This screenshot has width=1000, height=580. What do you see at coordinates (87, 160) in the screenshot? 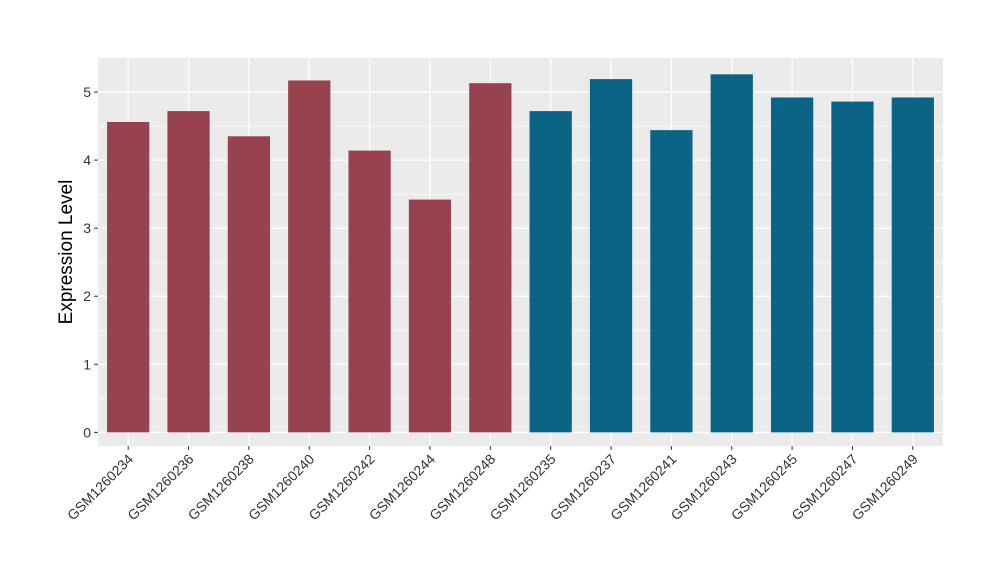
I see `y-tick-label: 4` at bounding box center [87, 160].